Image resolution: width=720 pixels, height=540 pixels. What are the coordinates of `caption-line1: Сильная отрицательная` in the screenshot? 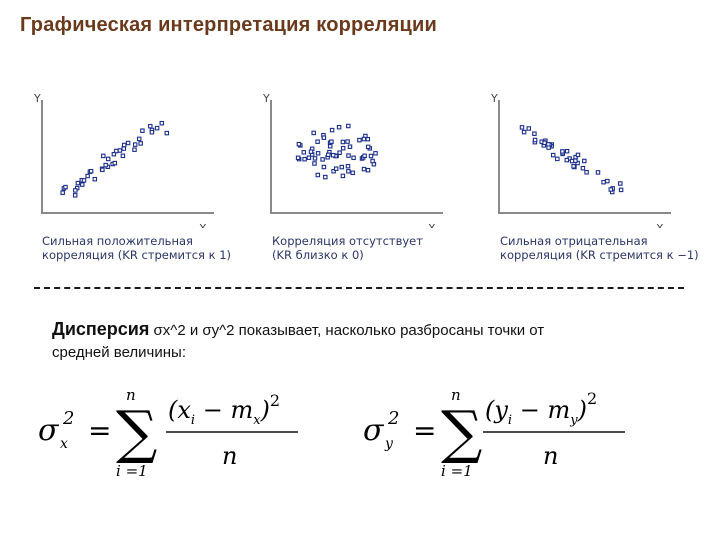 It's located at (574, 241).